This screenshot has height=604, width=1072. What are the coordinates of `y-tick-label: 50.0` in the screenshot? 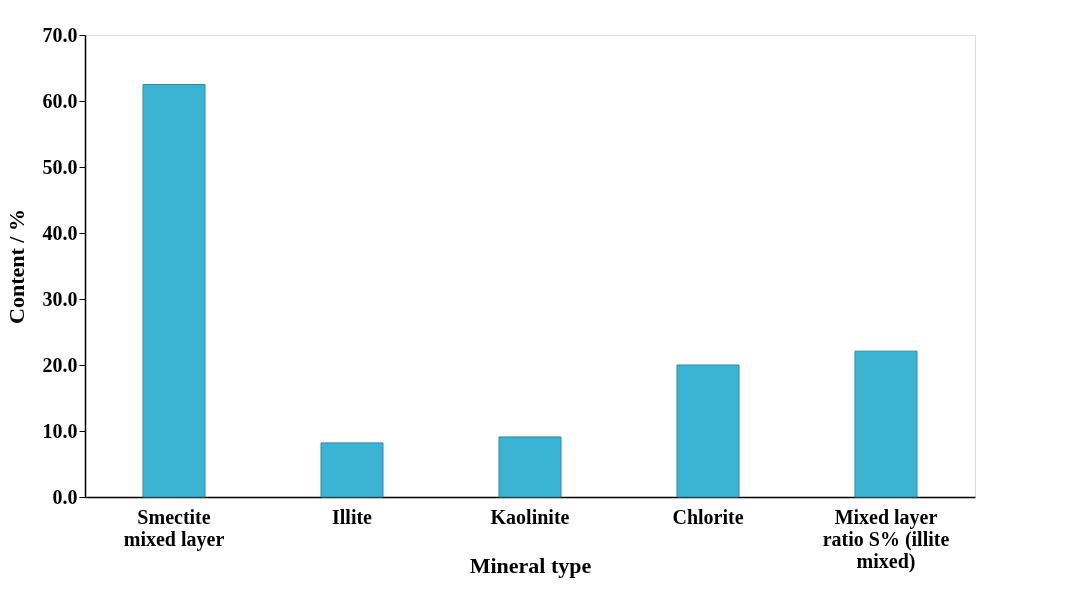 It's located at (60, 166).